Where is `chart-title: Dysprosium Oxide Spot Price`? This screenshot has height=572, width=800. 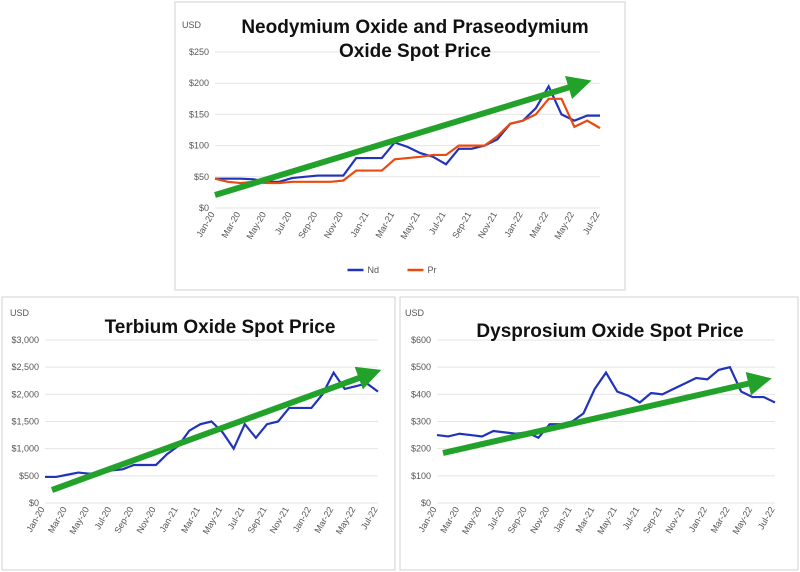 chart-title: Dysprosium Oxide Spot Price is located at coordinates (610, 331).